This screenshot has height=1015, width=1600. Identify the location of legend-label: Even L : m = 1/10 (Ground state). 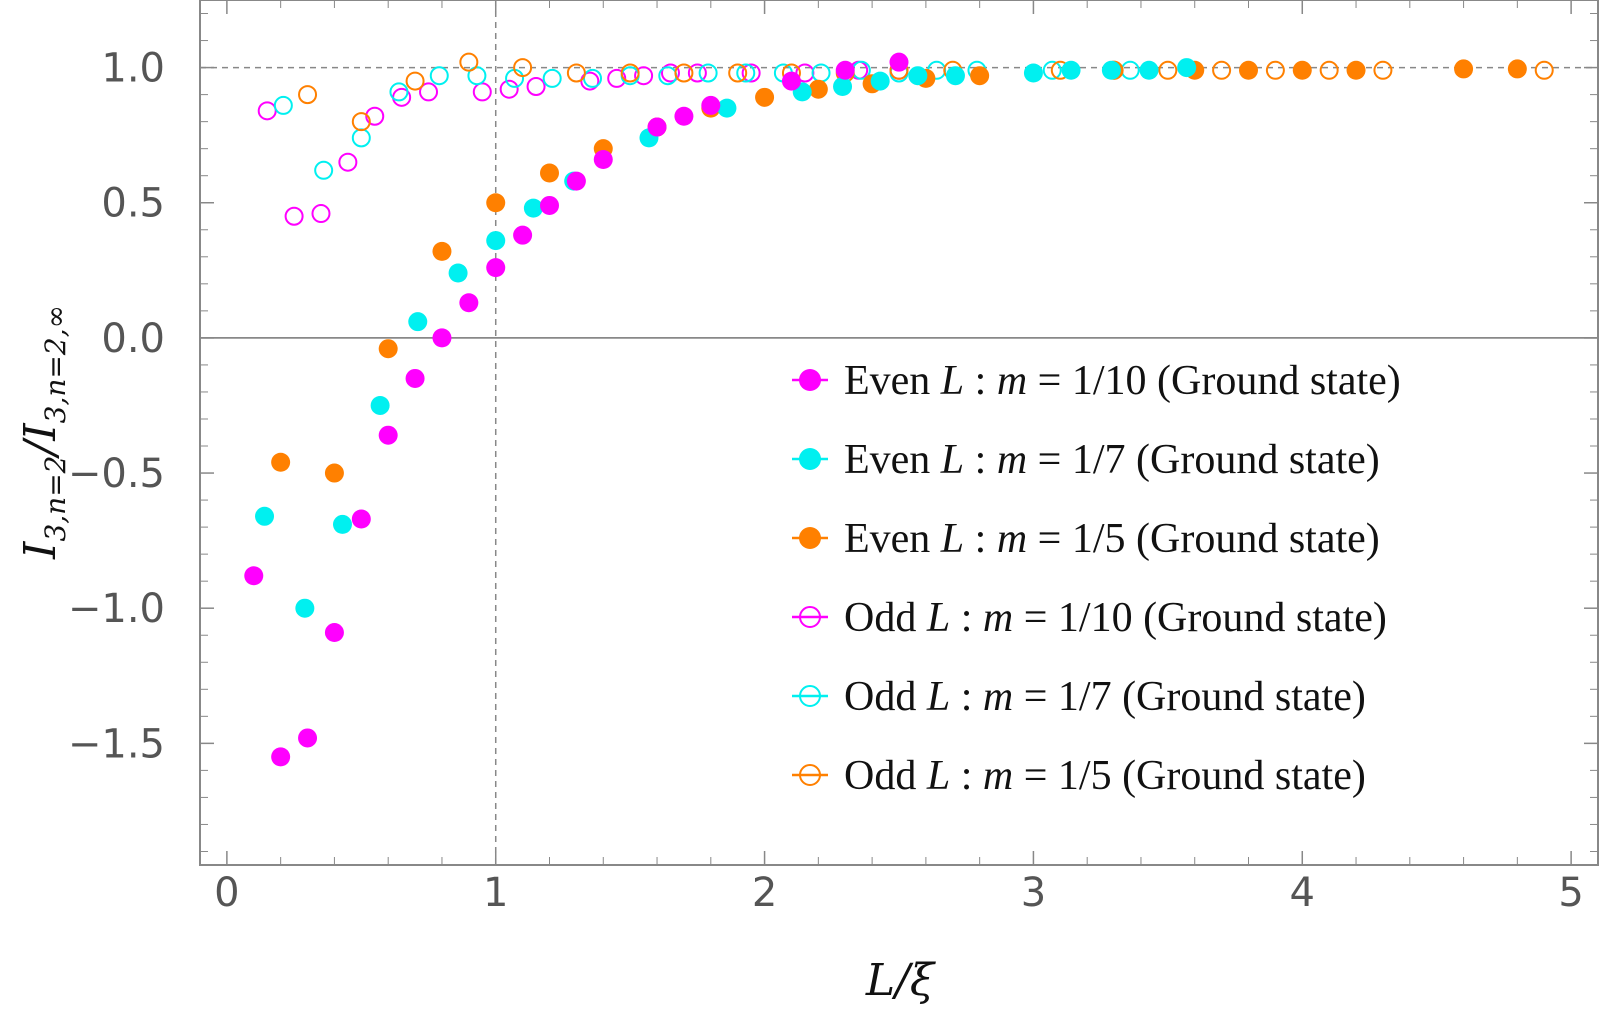
(1122, 381).